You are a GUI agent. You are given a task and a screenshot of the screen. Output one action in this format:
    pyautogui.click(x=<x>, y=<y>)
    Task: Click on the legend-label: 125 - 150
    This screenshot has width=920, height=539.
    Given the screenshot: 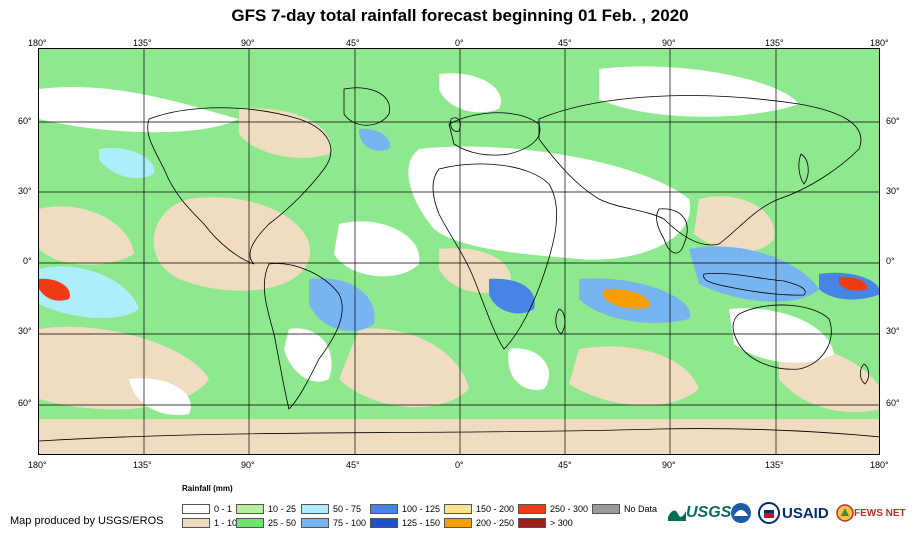 What is the action you would take?
    pyautogui.click(x=421, y=523)
    